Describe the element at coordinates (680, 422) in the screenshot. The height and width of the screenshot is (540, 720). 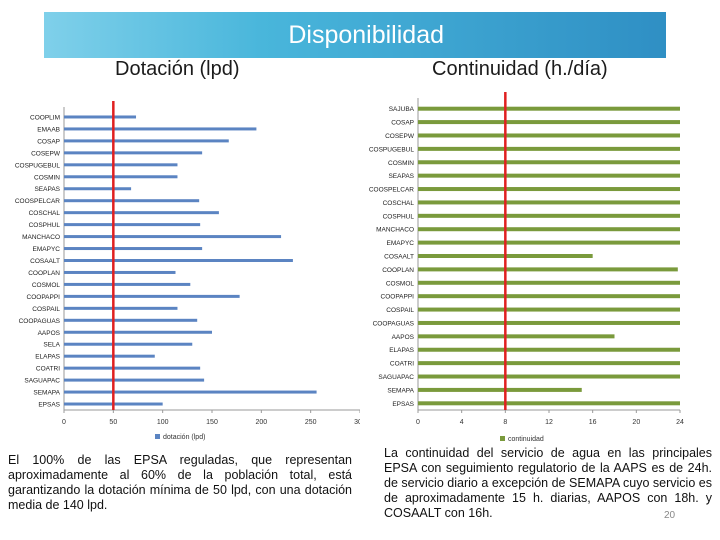
I see `continuidad-x-tick-label: 24` at that location.